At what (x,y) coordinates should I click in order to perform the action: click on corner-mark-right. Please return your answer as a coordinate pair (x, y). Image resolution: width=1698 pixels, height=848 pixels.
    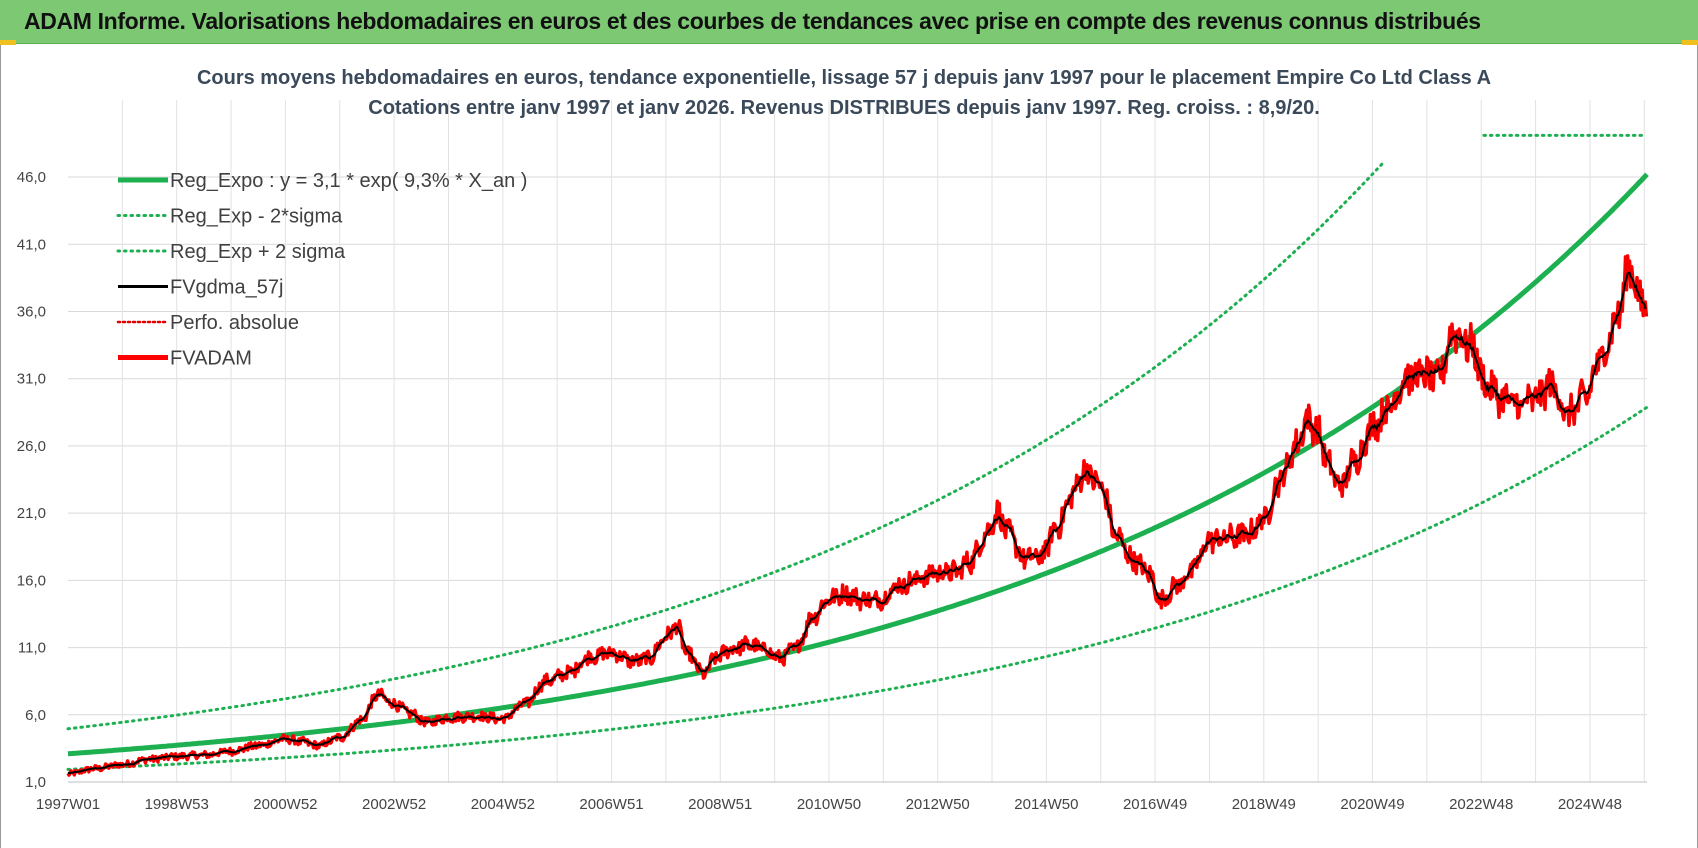
    Looking at the image, I should click on (1690, 42).